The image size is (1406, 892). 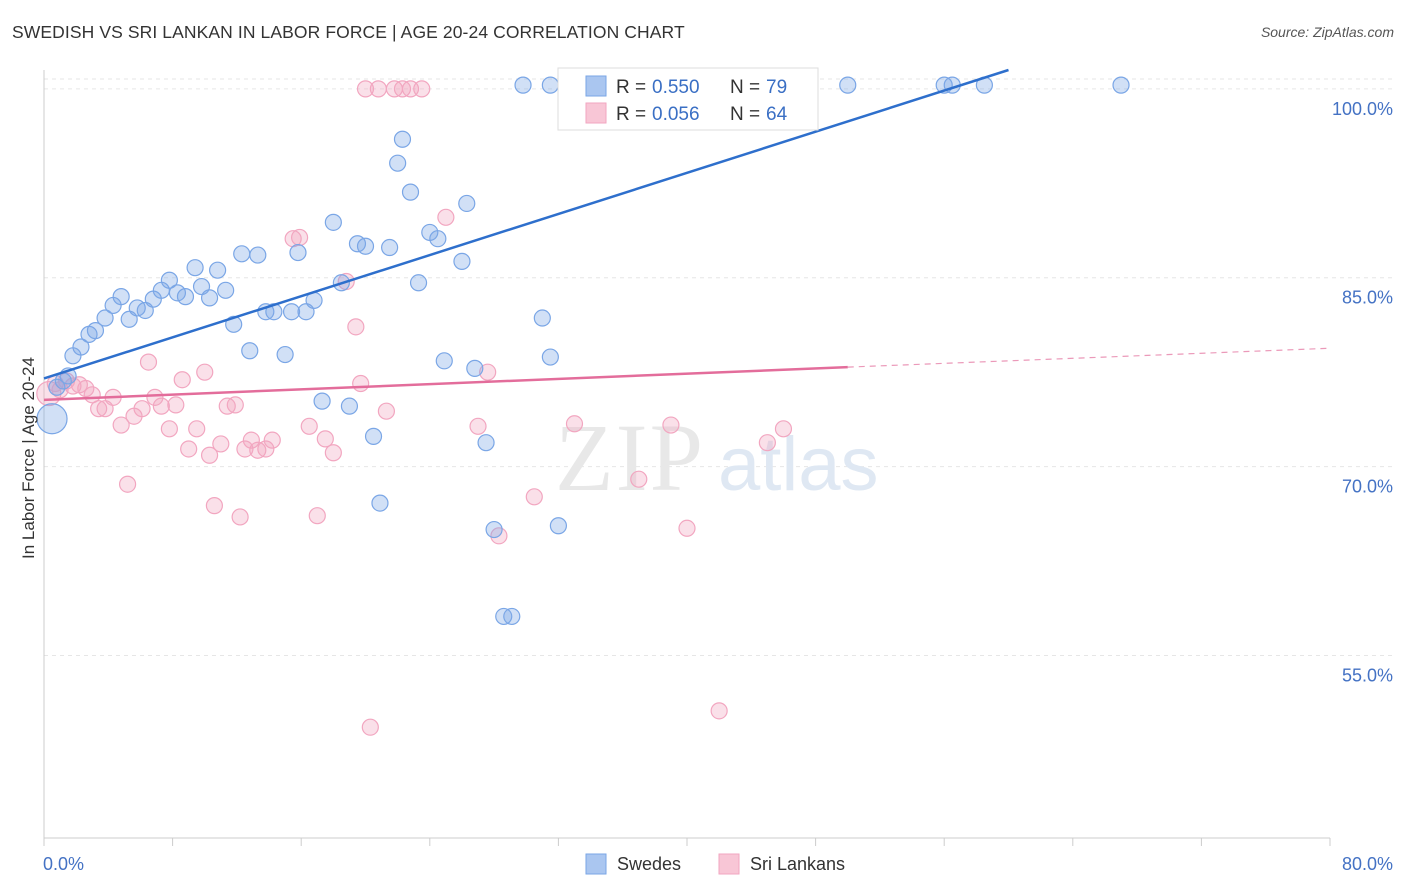 What do you see at coordinates (717, 457) in the screenshot?
I see `watermark: ZIP atlas` at bounding box center [717, 457].